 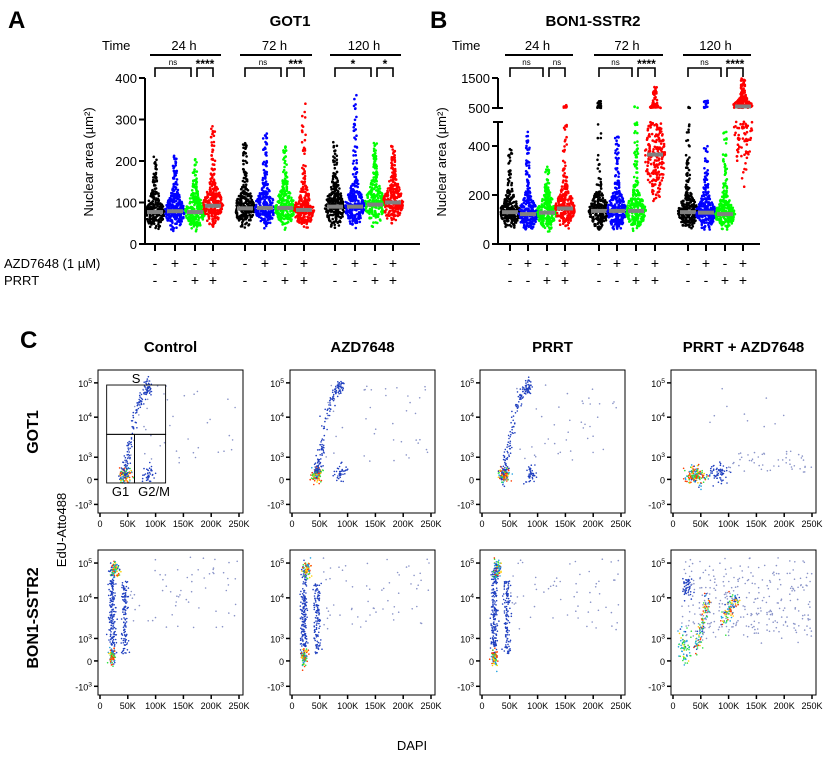 I want to click on y-tick-label: 100, so click(x=126, y=203).